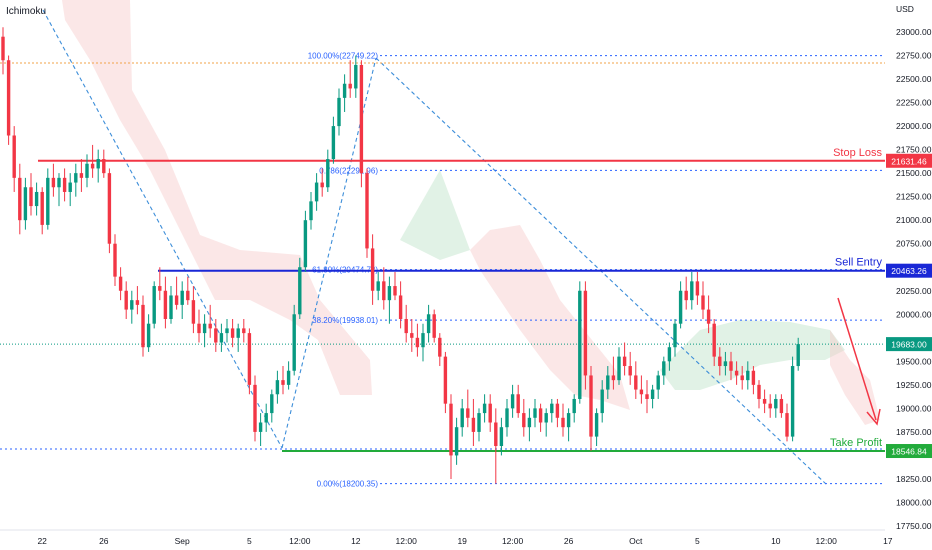  Describe the element at coordinates (914, 479) in the screenshot. I see `price-tick-19: 18250.00` at that location.